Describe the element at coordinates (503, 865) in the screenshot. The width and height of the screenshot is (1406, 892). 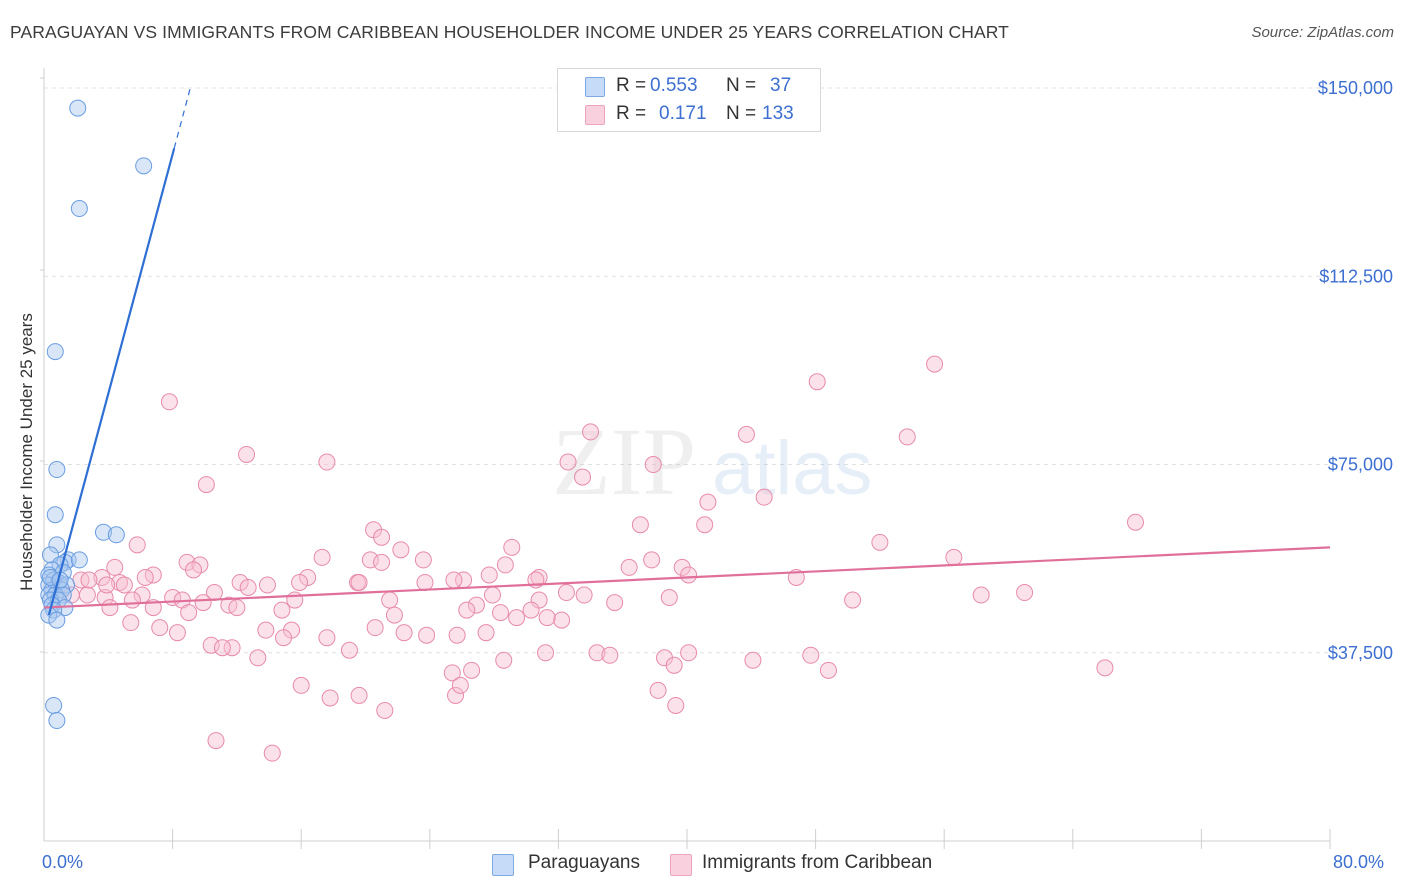
I see `bottom-legend-swatch-blue` at that location.